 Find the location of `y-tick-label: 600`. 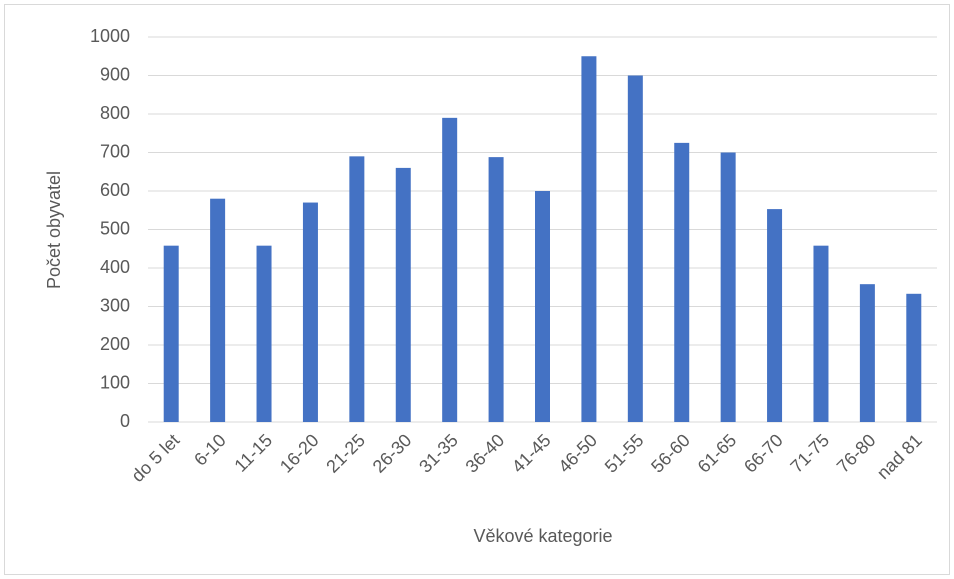

y-tick-label: 600 is located at coordinates (115, 190).